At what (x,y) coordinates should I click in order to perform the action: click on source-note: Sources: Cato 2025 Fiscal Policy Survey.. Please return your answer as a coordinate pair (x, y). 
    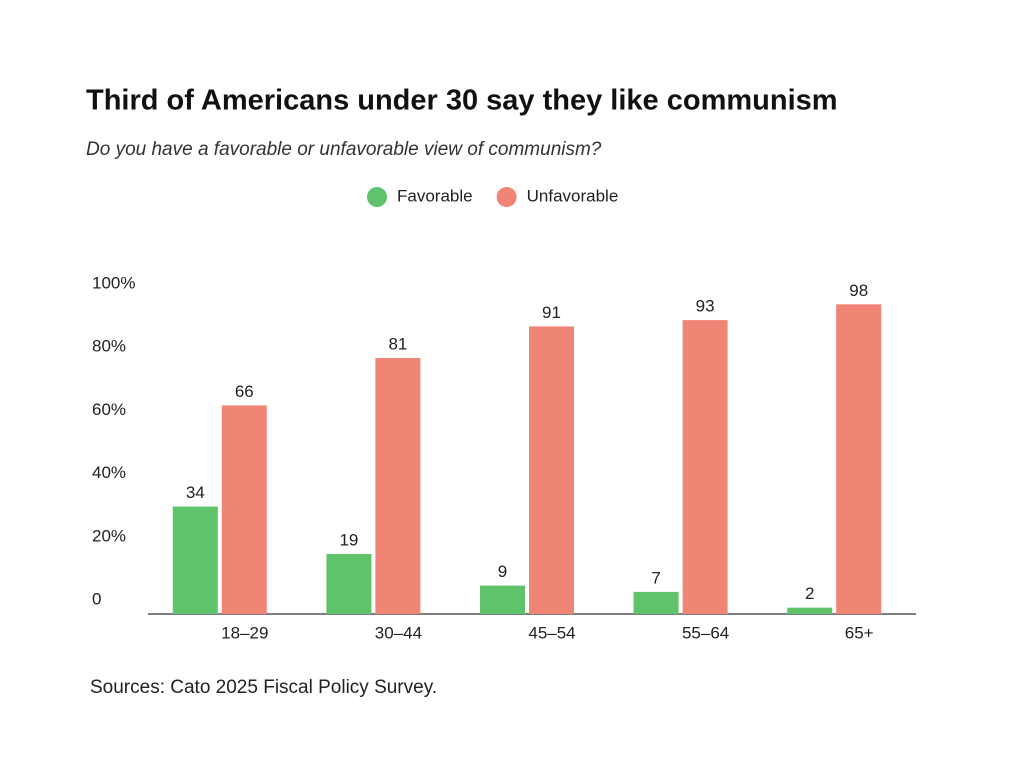
    Looking at the image, I should click on (263, 687).